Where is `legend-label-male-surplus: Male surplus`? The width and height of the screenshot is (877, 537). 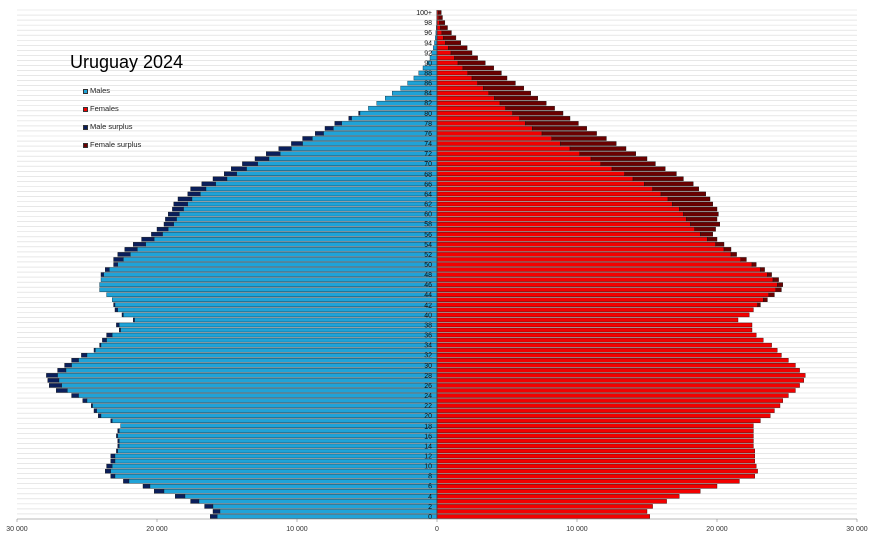 legend-label-male-surplus: Male surplus is located at coordinates (111, 126).